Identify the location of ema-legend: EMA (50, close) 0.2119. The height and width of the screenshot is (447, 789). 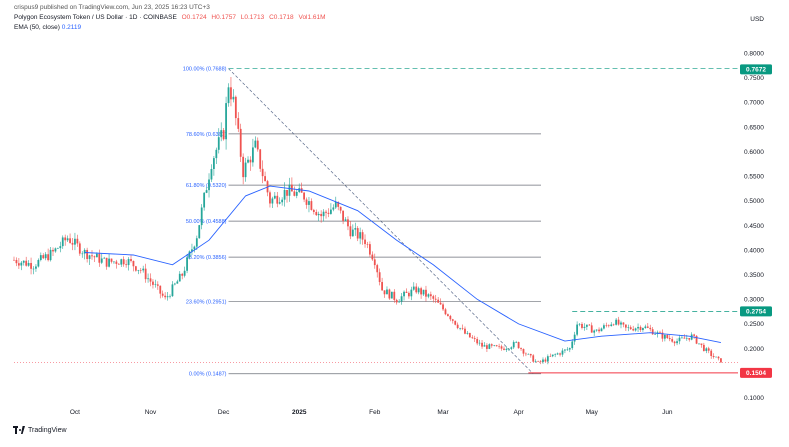
(47, 27).